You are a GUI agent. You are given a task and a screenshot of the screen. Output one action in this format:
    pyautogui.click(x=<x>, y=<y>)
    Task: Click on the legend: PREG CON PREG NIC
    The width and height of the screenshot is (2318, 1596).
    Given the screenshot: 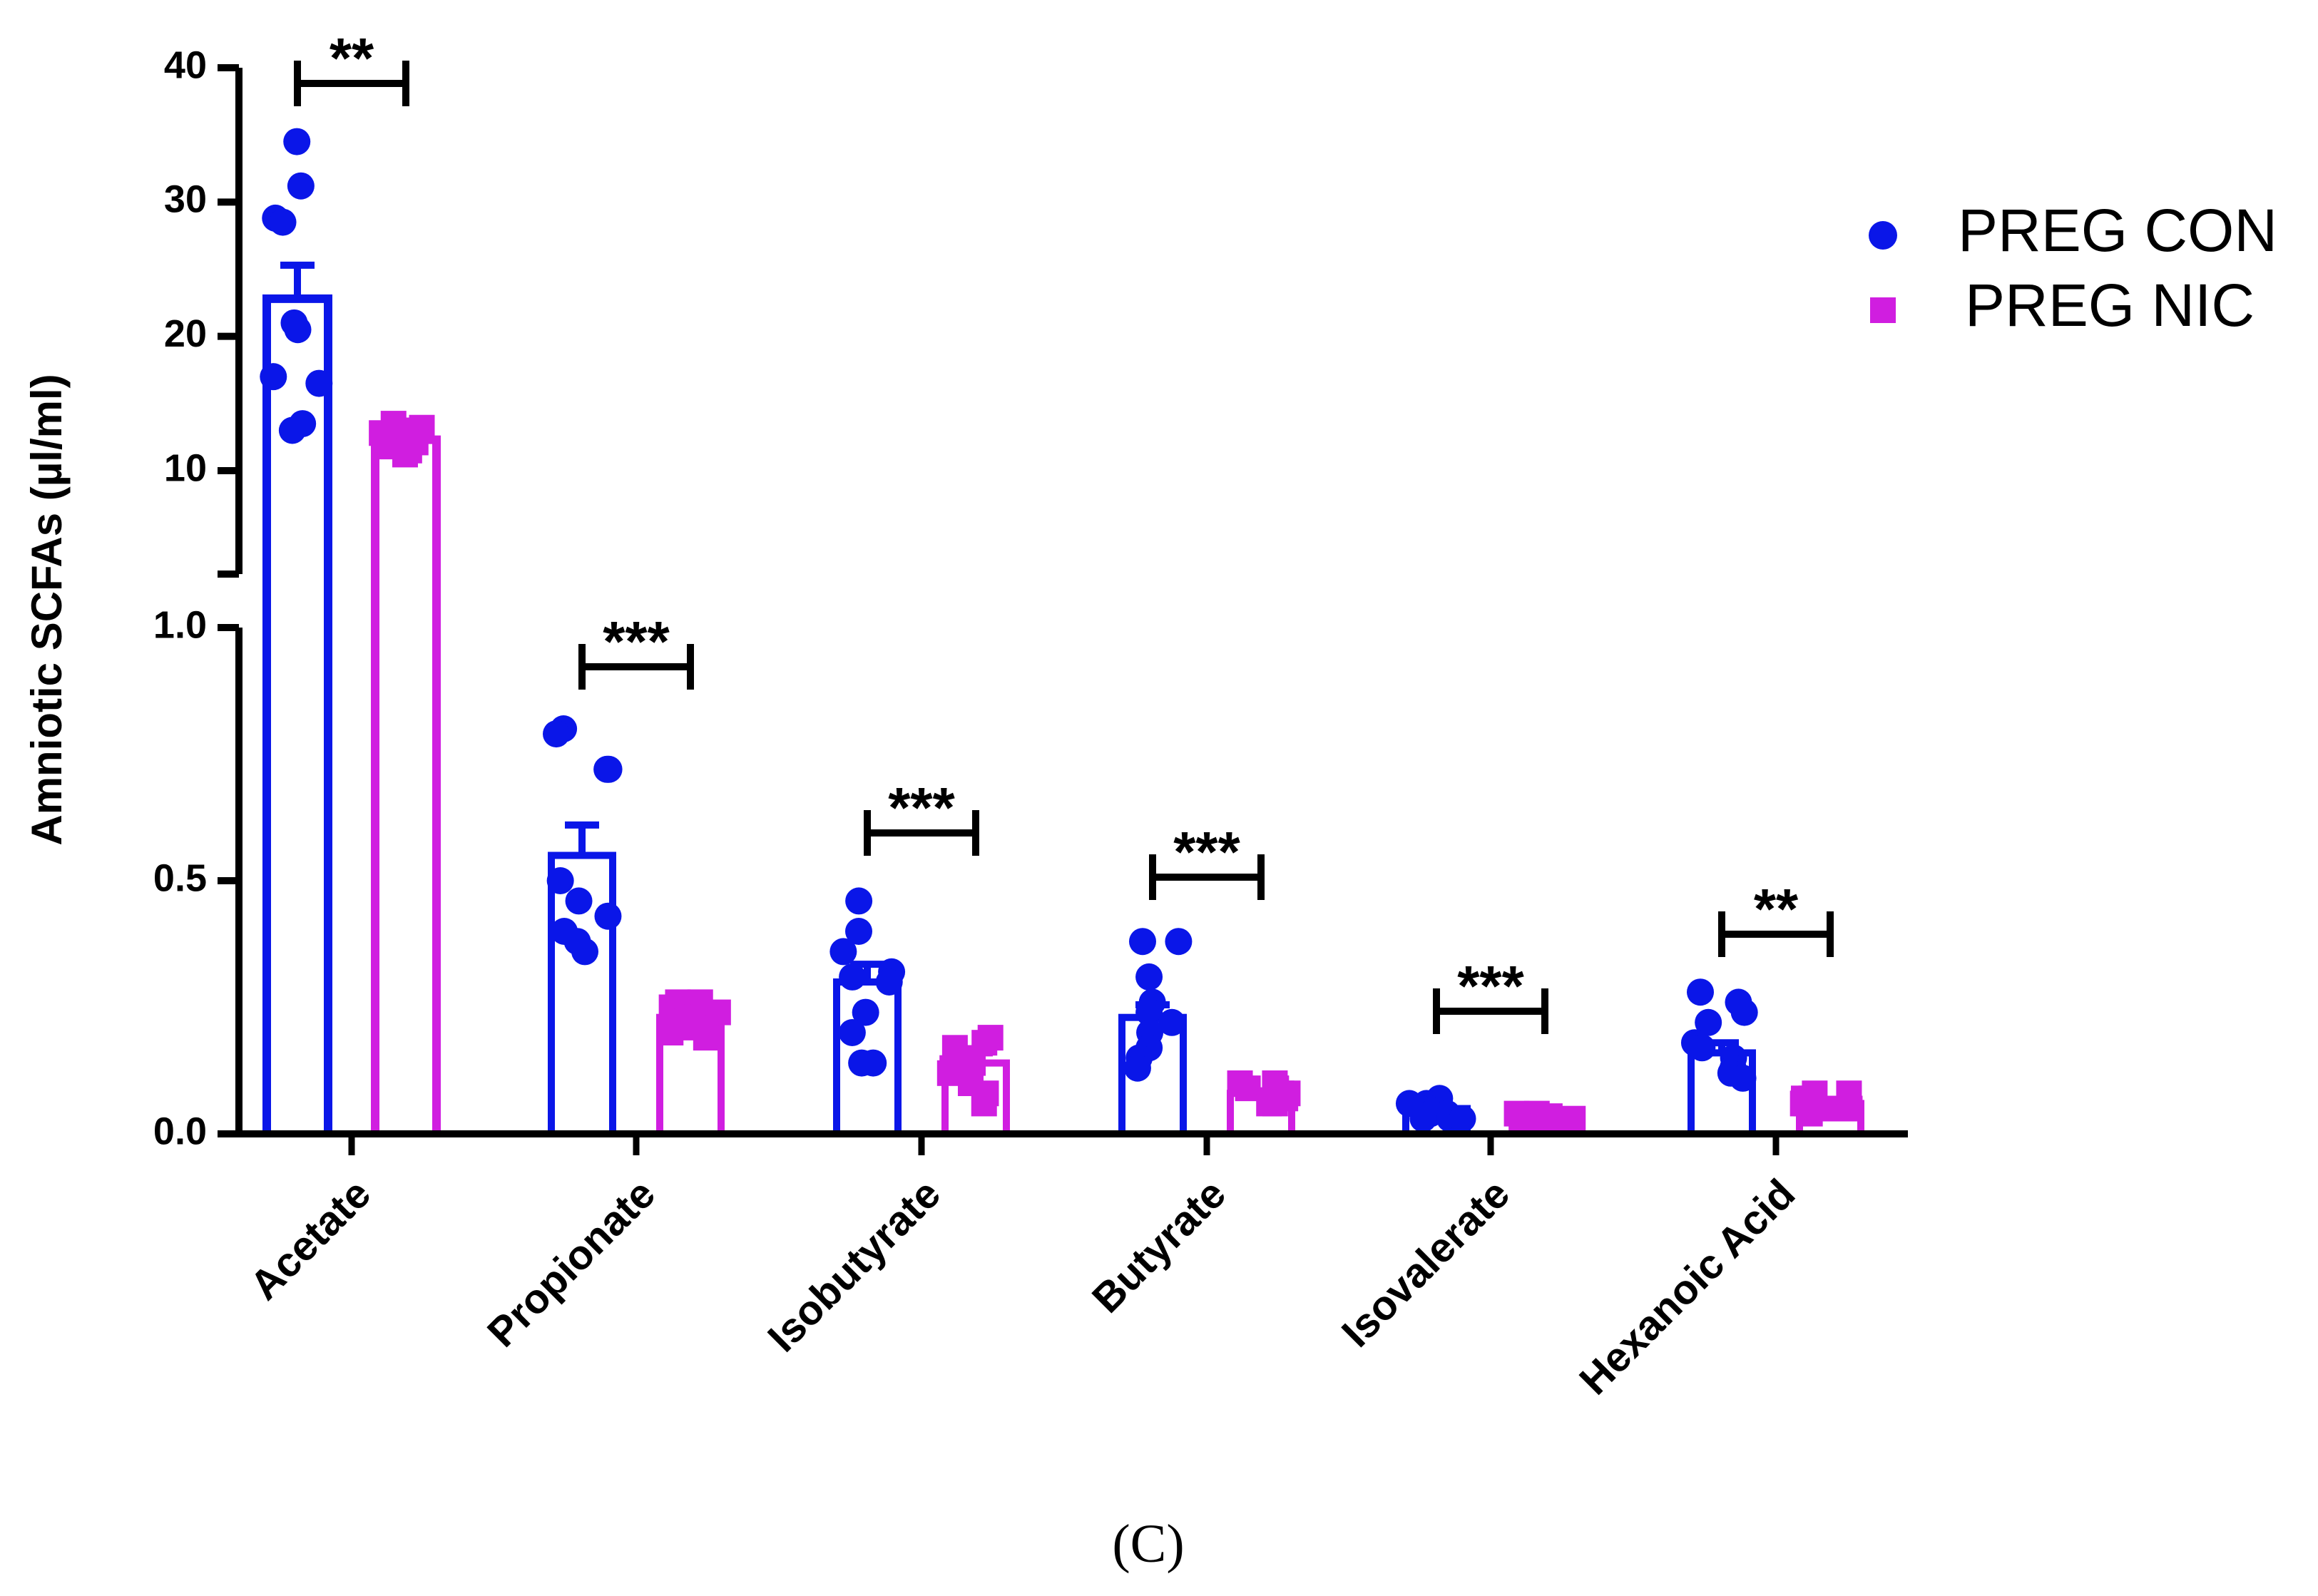 What is the action you would take?
    pyautogui.click(x=2073, y=268)
    